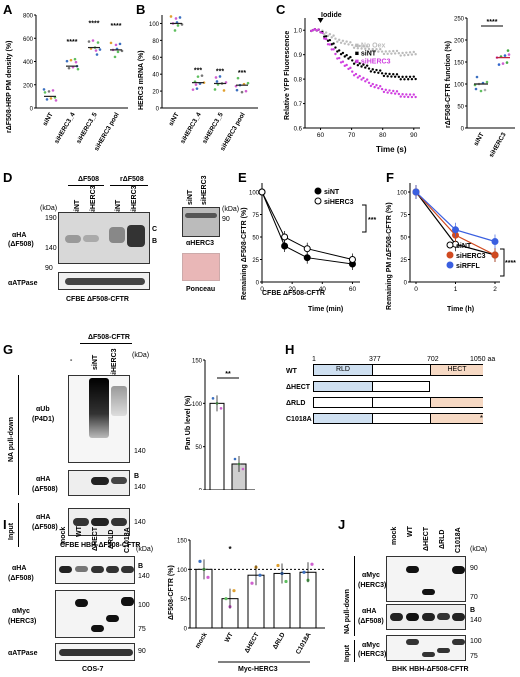 The height and width of the screenshot is (677, 520). Describe the element at coordinates (88, 179) in the screenshot. I see `group-df508: ΔF508` at that location.